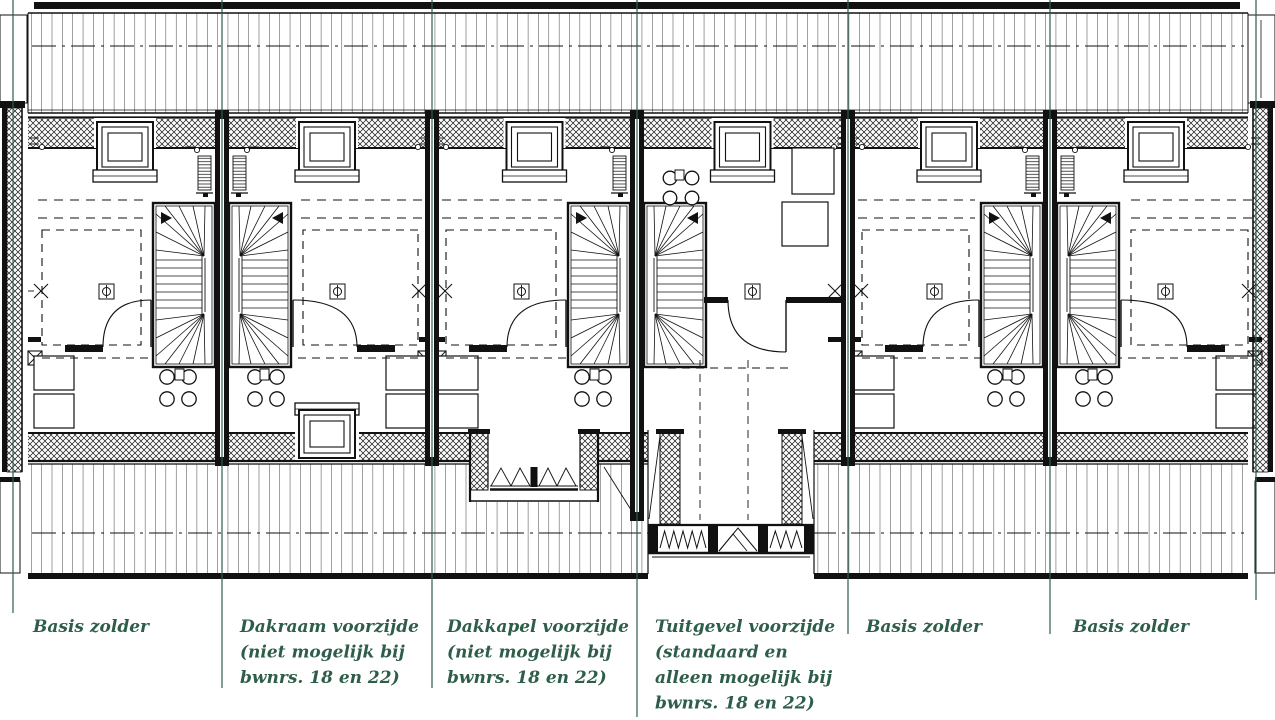 This screenshot has width=1275, height=720. I want to click on legend-label-1: Basis zolder, so click(91, 627).